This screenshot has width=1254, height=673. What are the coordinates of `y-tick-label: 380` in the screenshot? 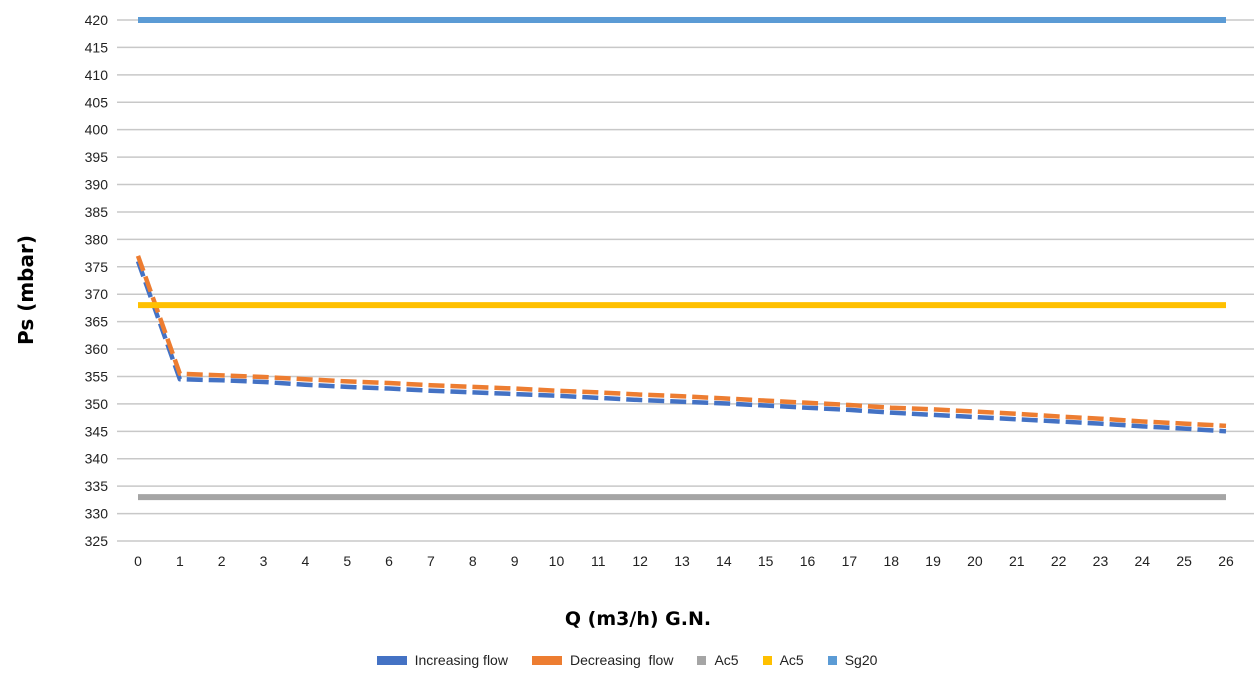 It's located at (97, 239).